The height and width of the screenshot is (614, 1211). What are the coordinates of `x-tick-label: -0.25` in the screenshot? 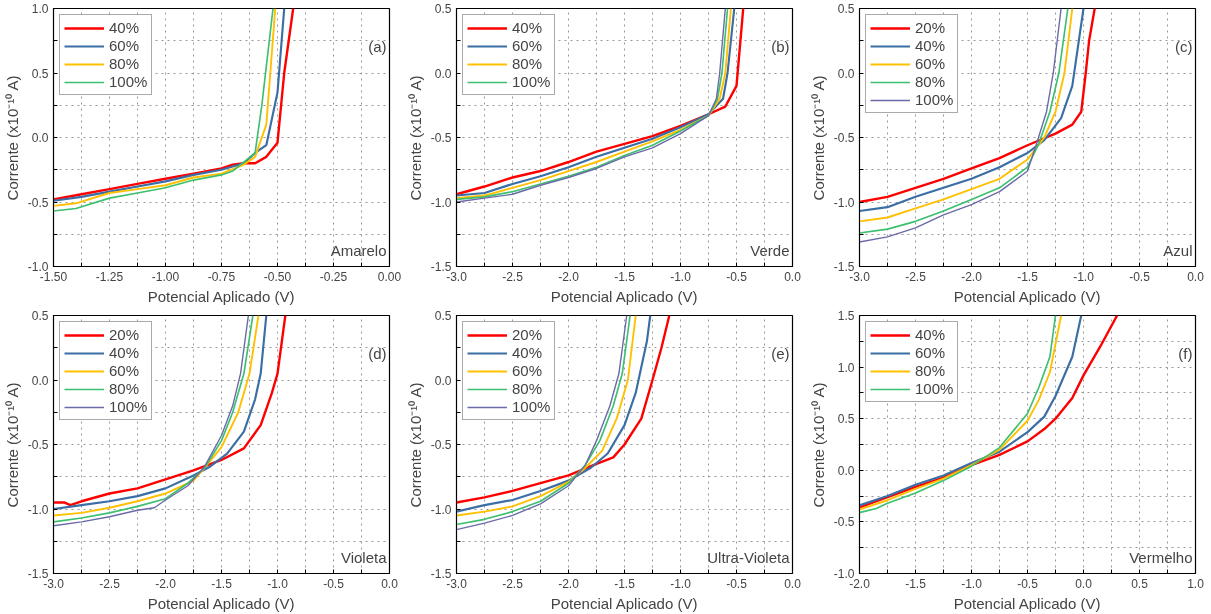 It's located at (333, 276).